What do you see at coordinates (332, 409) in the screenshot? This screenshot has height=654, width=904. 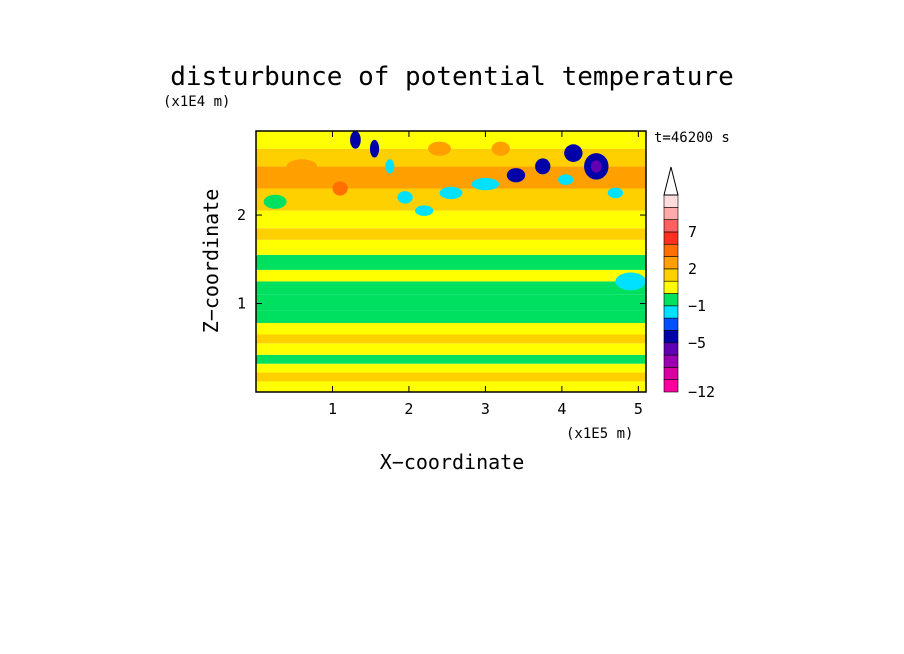 I see `x-tick-label-0: 1` at bounding box center [332, 409].